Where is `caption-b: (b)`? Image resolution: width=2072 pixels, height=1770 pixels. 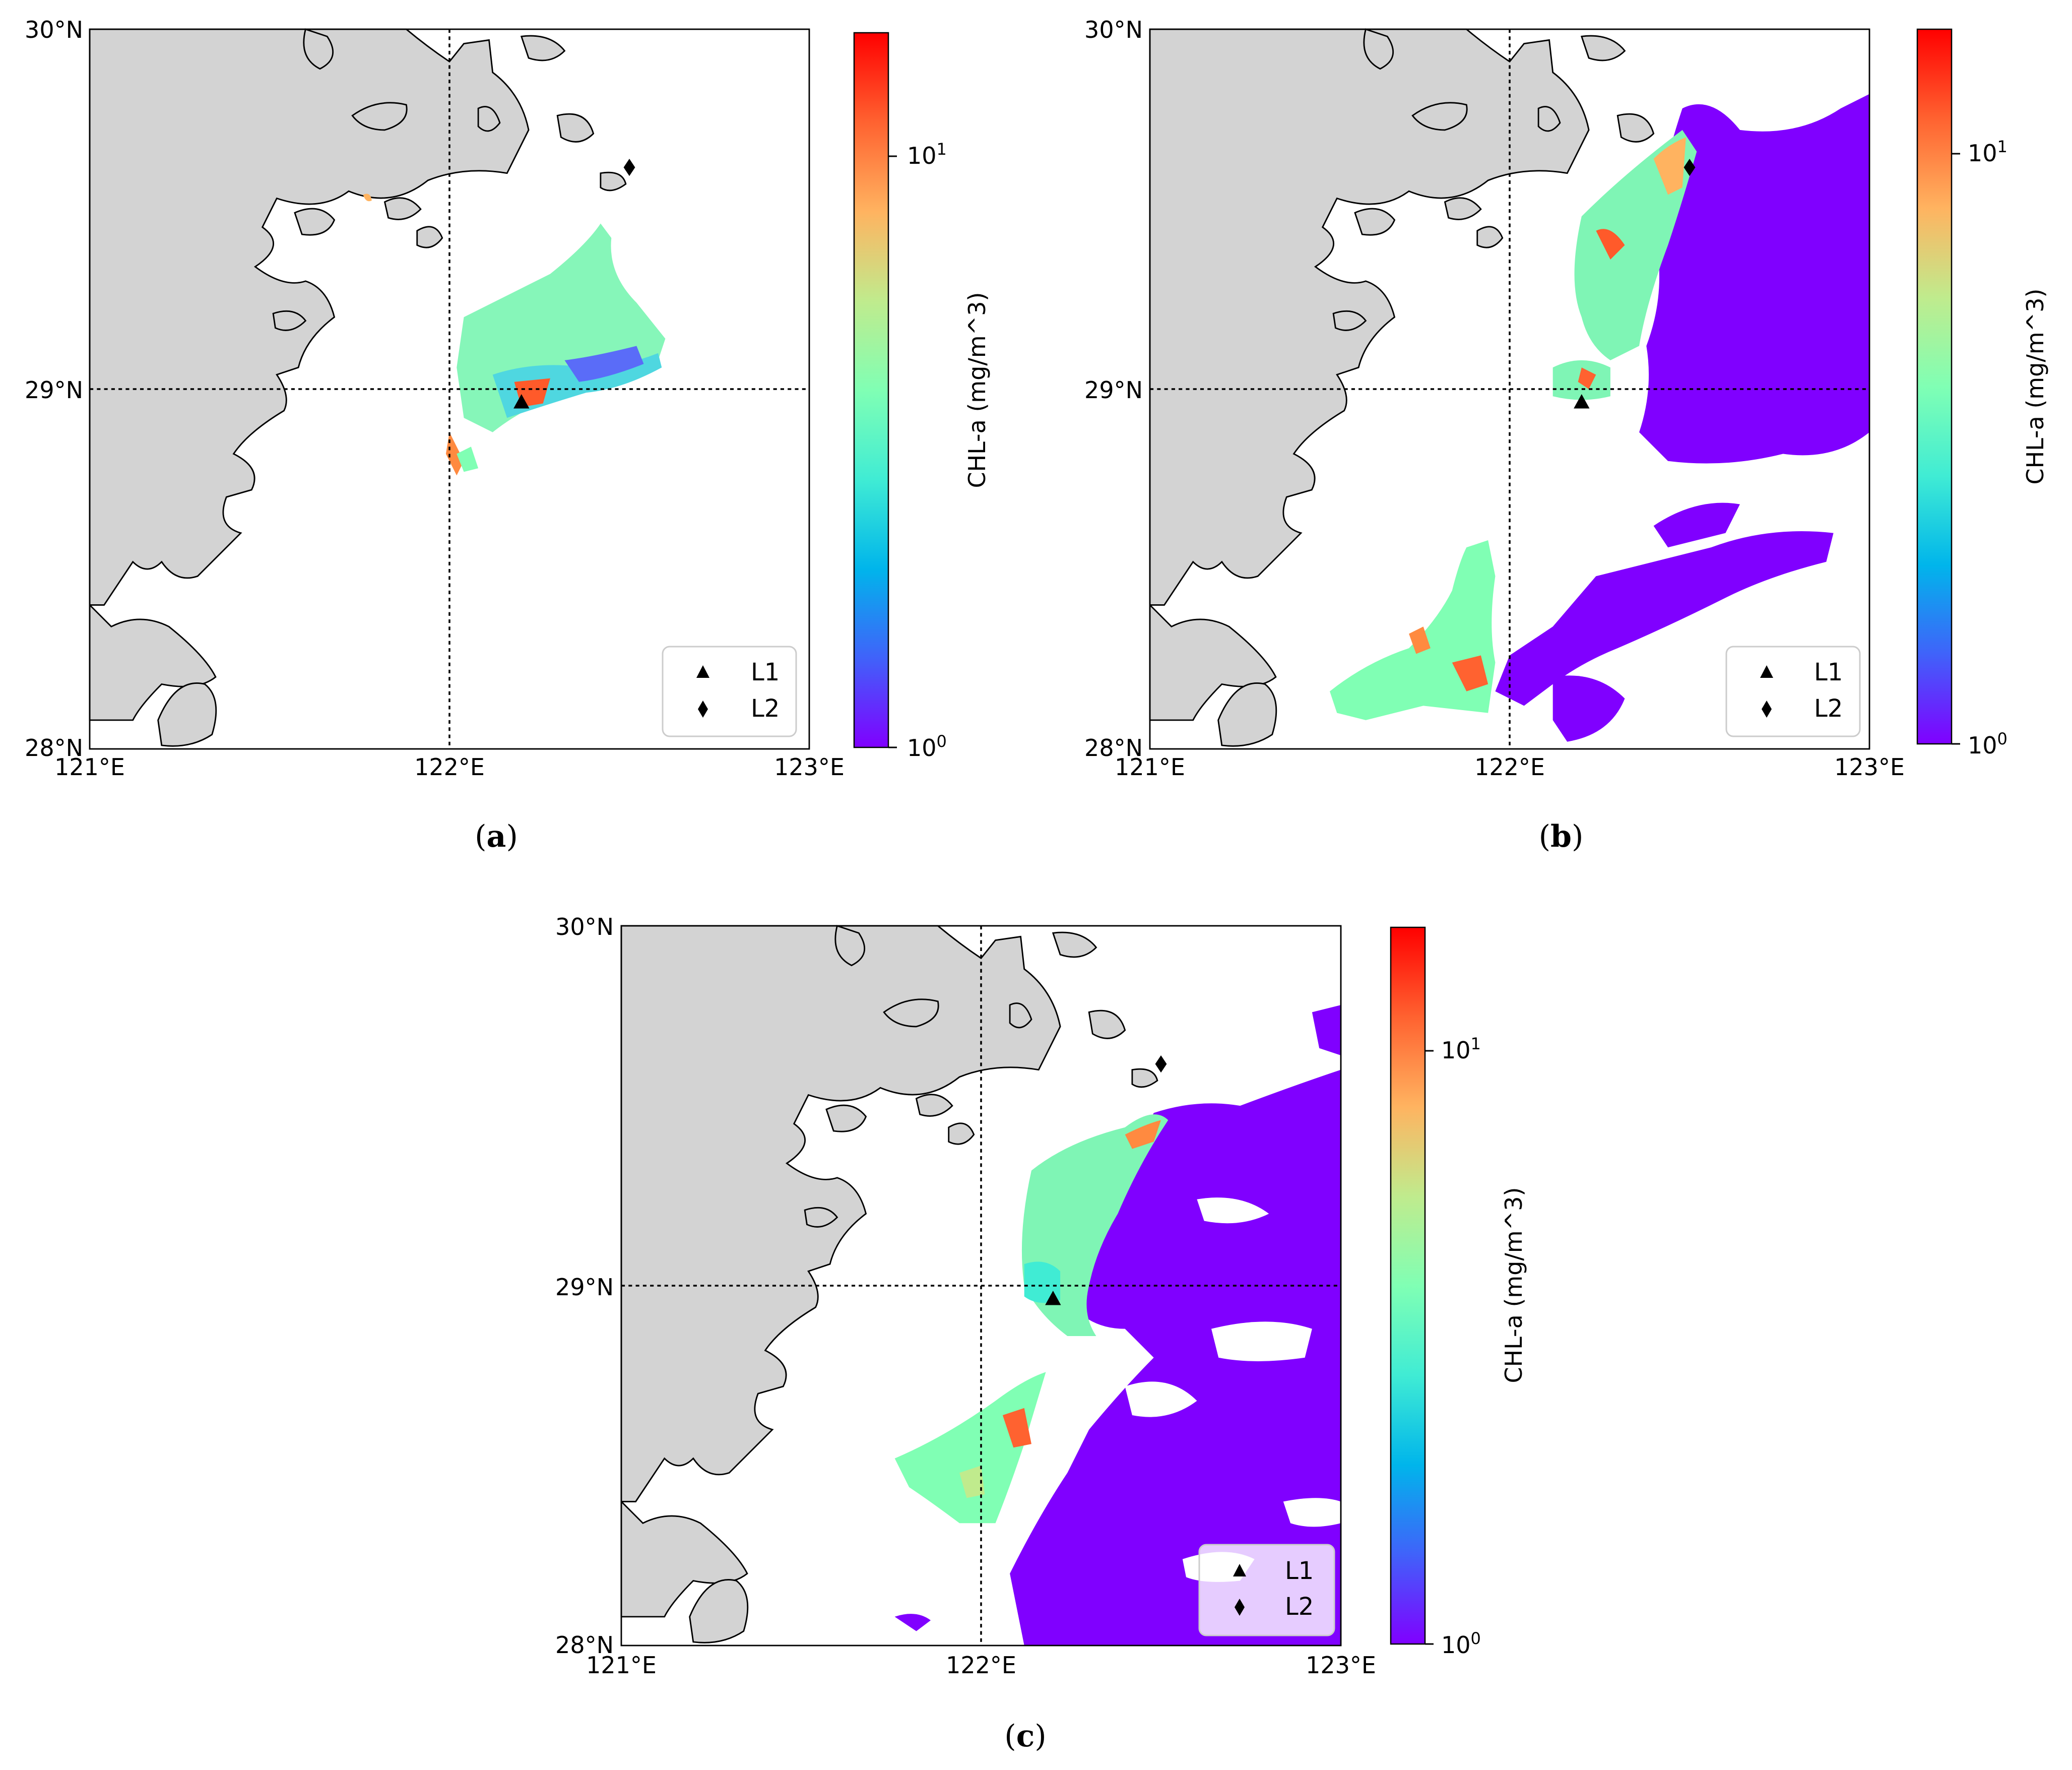
caption-b: (b) is located at coordinates (1561, 837).